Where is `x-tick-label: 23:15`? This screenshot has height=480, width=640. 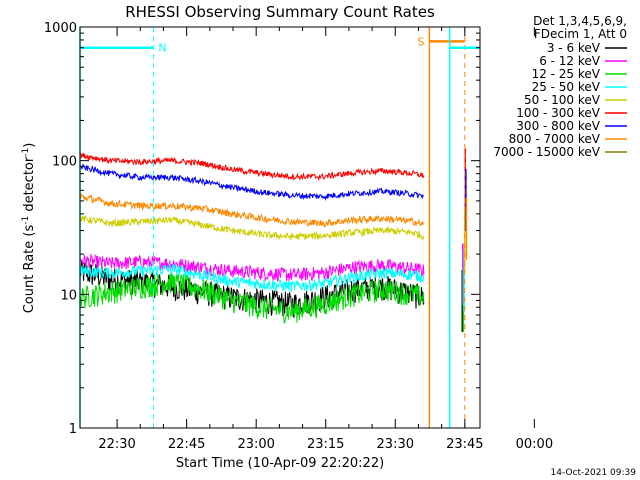
x-tick-label: 23:15 is located at coordinates (325, 444).